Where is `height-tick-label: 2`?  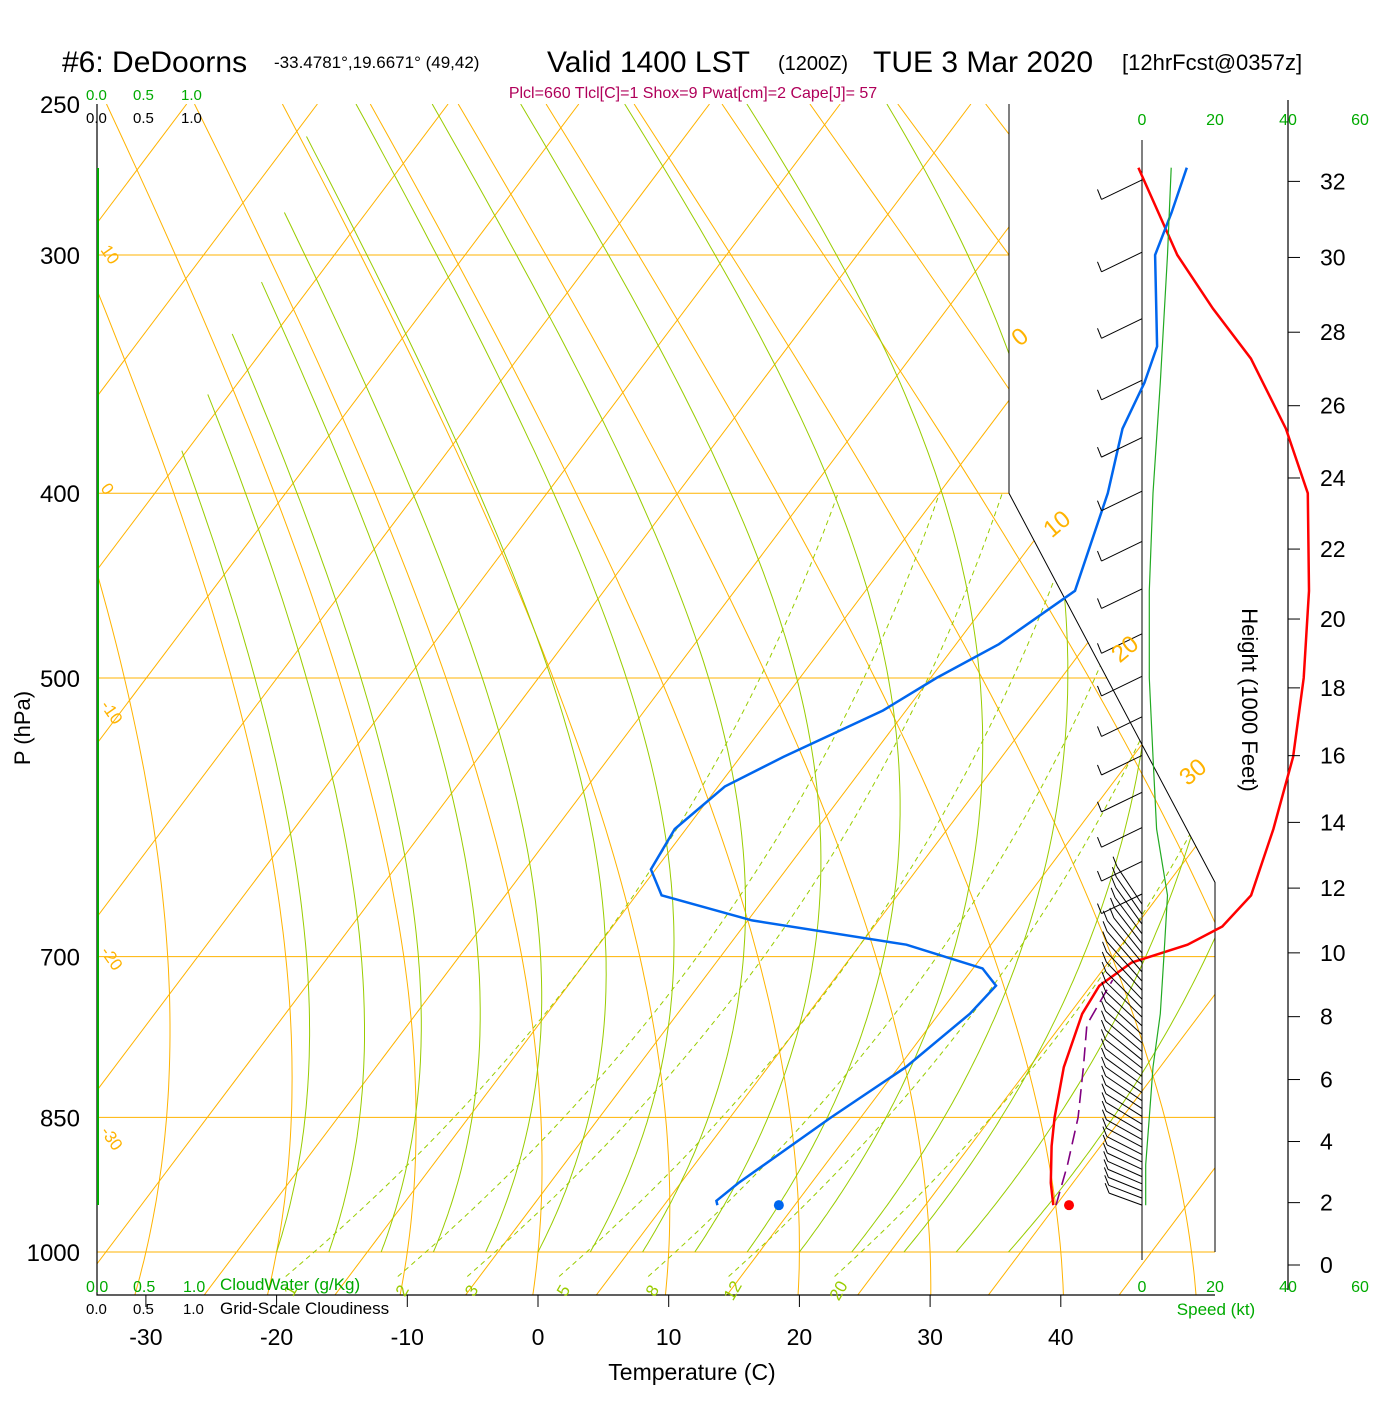 height-tick-label: 2 is located at coordinates (1326, 1203).